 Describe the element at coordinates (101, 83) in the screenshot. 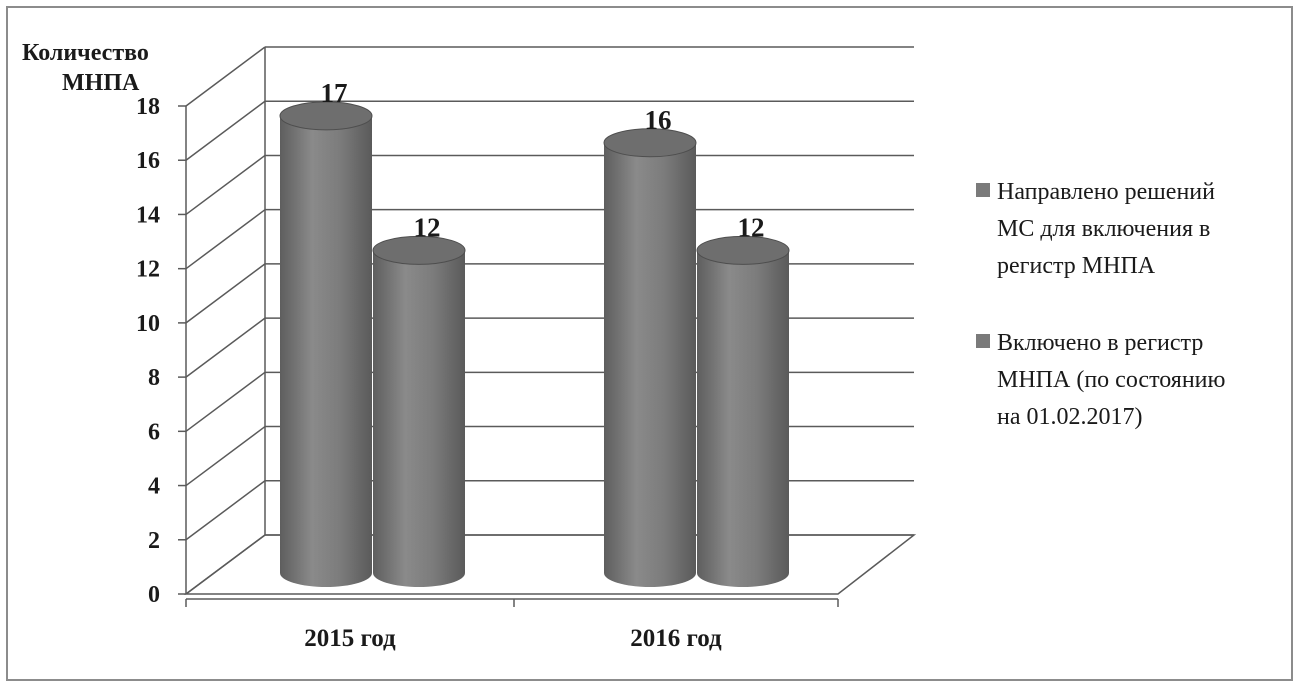

I see `y-axis-title-line-2: МНПА` at that location.